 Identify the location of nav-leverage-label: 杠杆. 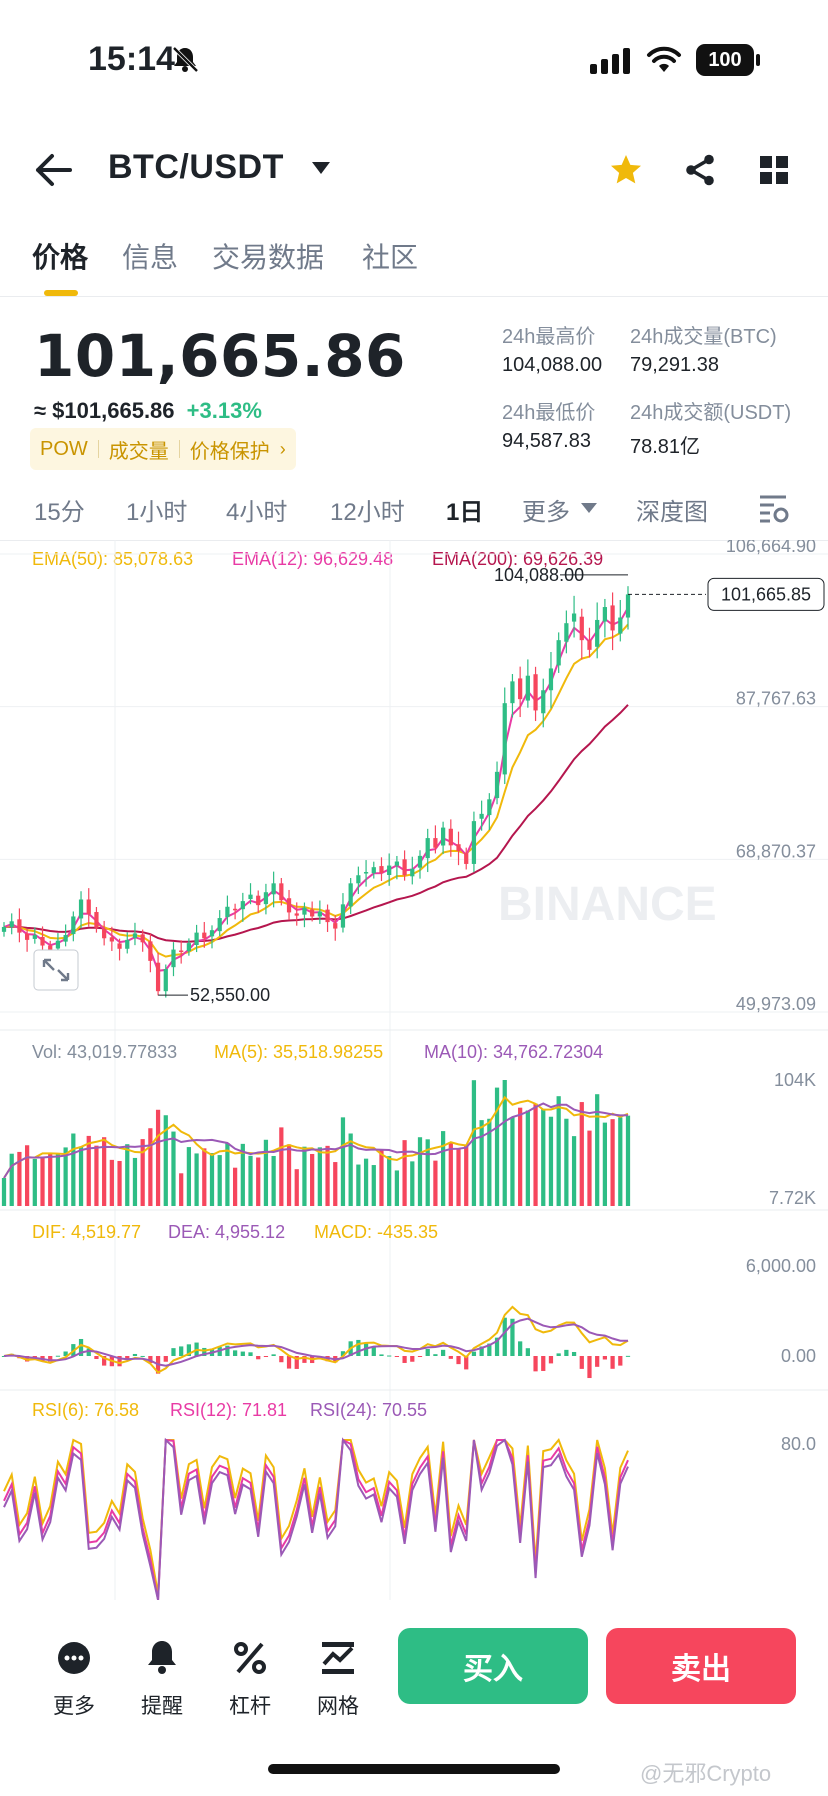
(250, 1706).